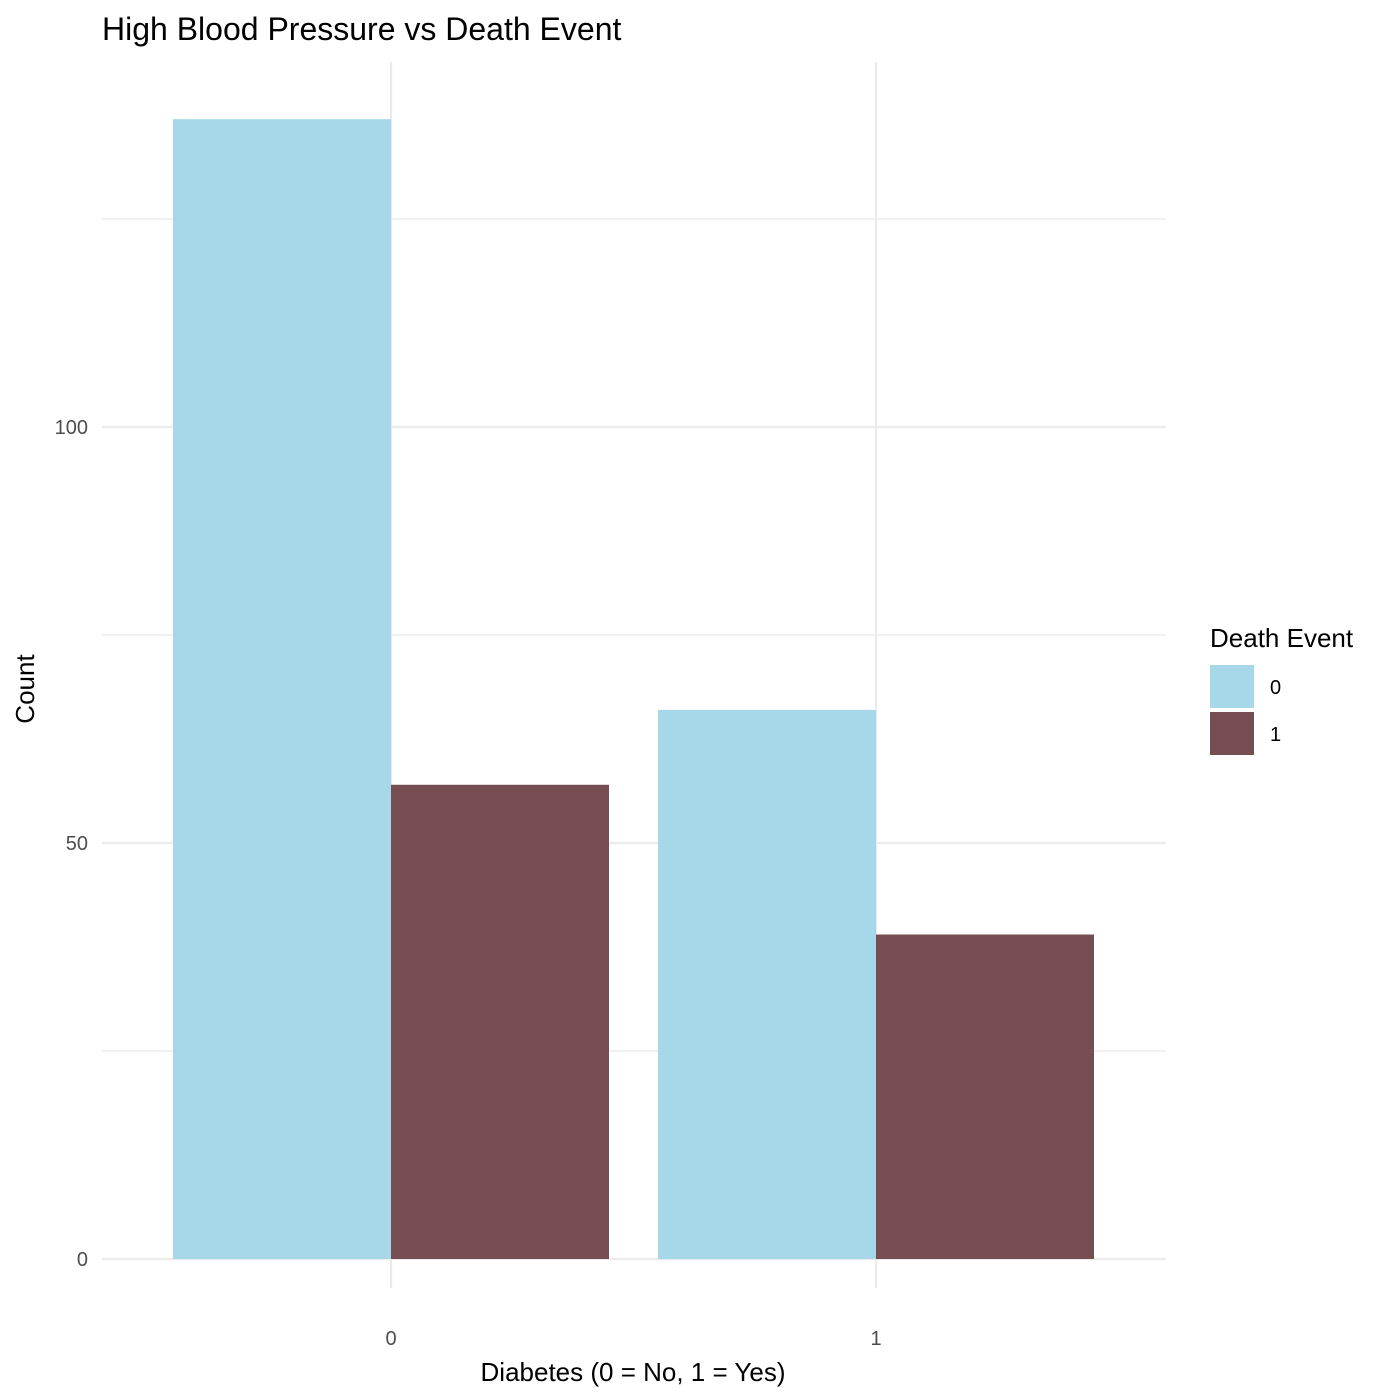 This screenshot has width=1400, height=1400. Describe the element at coordinates (82, 1260) in the screenshot. I see `y-tick-label-0: 0` at that location.